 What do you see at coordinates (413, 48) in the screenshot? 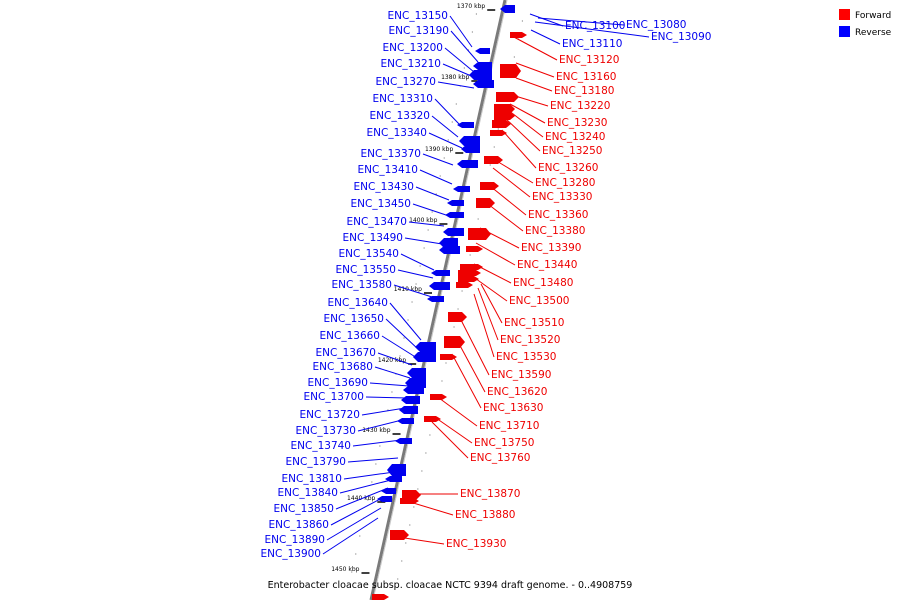
I see `enc-13200-label: ENC_13200` at bounding box center [413, 48].